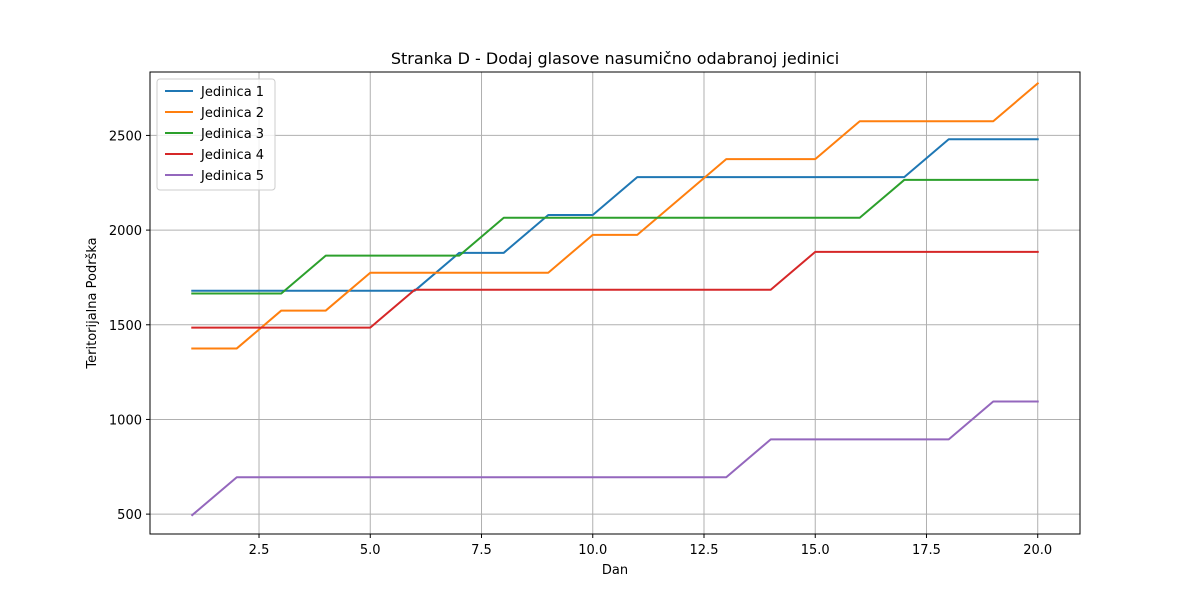  I want to click on x-axis-title: Dan, so click(615, 570).